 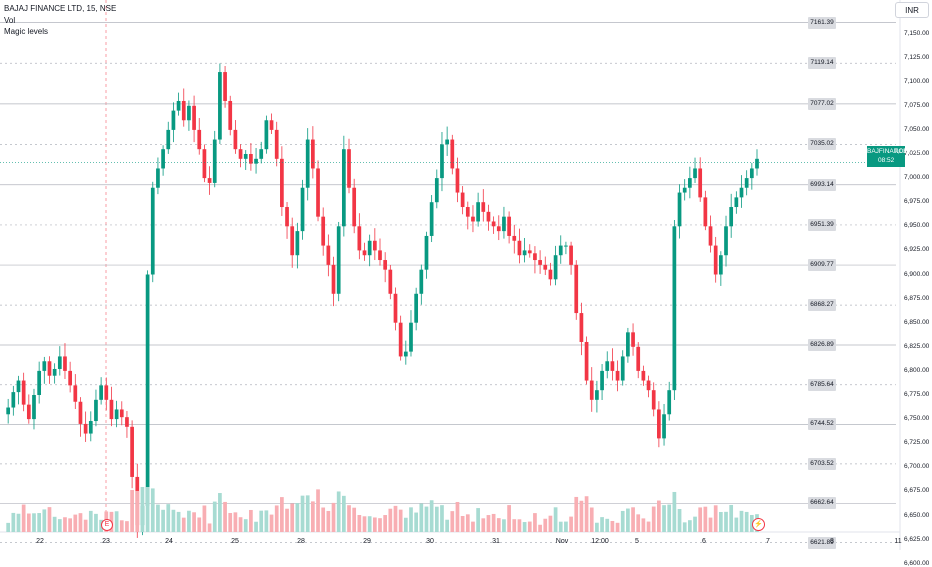 I want to click on magic-level-tag: 6662.64, so click(x=822, y=503).